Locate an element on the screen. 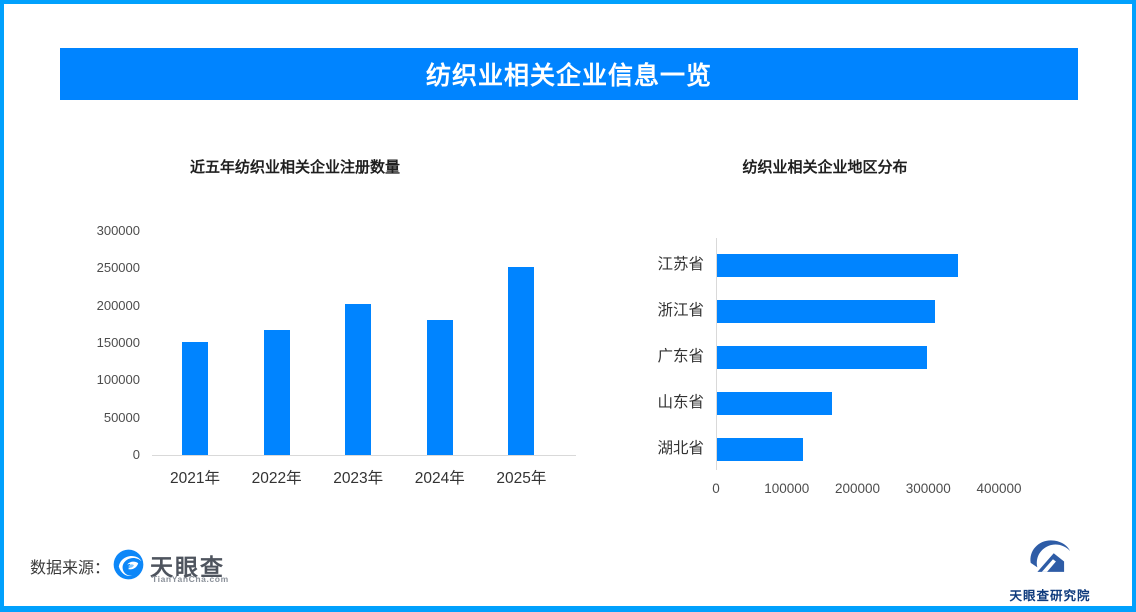 The width and height of the screenshot is (1136, 612). page-title-banner: 纺织业相关企业信息一览 is located at coordinates (569, 74).